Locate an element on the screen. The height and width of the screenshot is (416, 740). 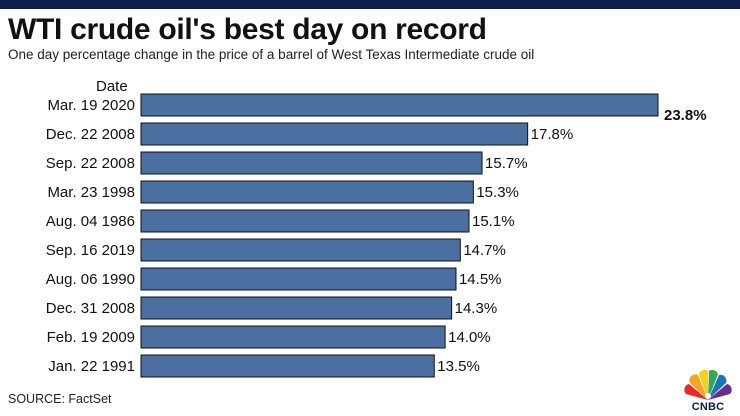
category-label: Mar. 19 2020 is located at coordinates (91, 105).